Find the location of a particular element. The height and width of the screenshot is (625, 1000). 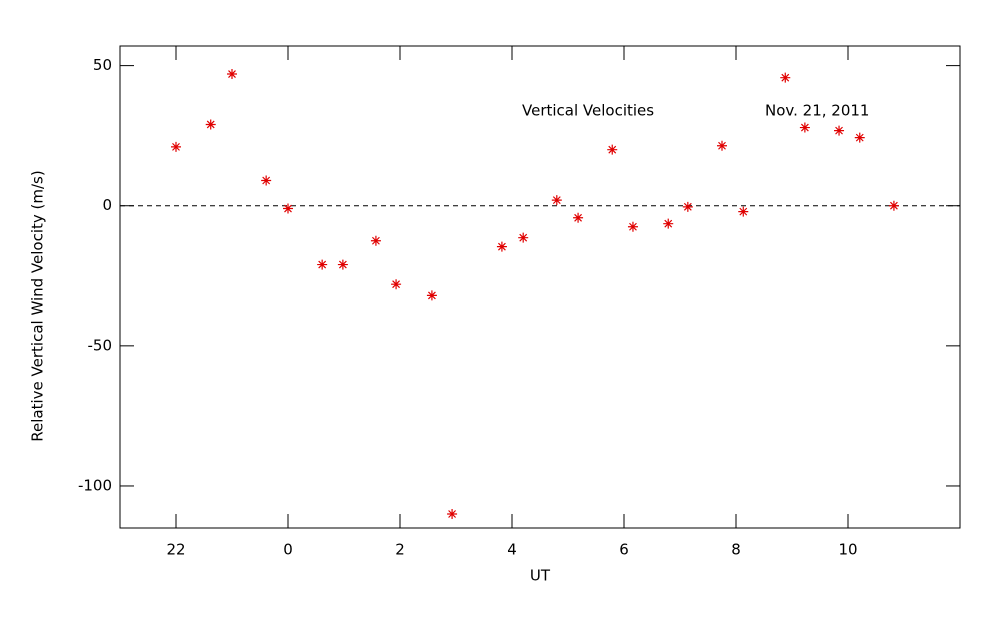

x-tick-label: 0 is located at coordinates (288, 550).